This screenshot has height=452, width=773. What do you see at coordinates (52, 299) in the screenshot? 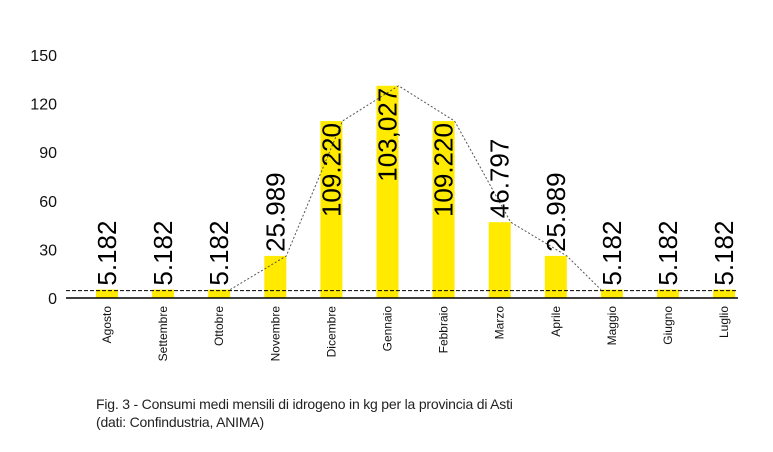
I see `y-tick-label: 0` at bounding box center [52, 299].